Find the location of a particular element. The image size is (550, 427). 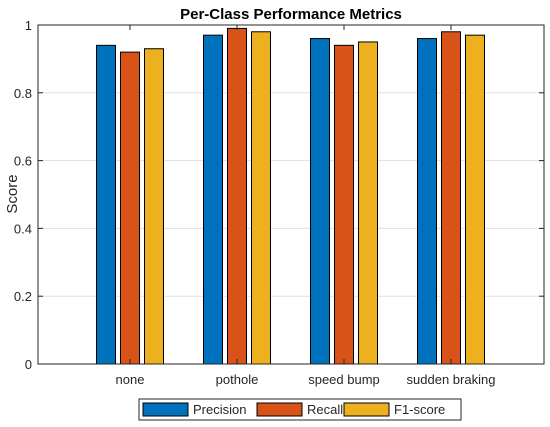

y-tick-label: 0.8 is located at coordinates (23, 93).